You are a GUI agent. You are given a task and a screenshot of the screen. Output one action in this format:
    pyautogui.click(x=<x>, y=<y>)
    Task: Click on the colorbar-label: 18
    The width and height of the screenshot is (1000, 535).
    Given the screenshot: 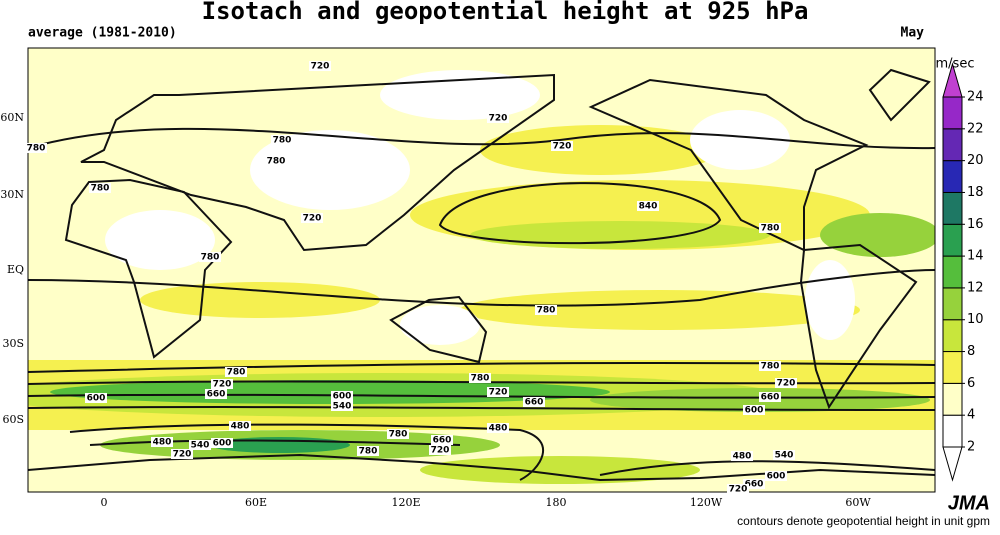 What is the action you would take?
    pyautogui.click(x=975, y=192)
    